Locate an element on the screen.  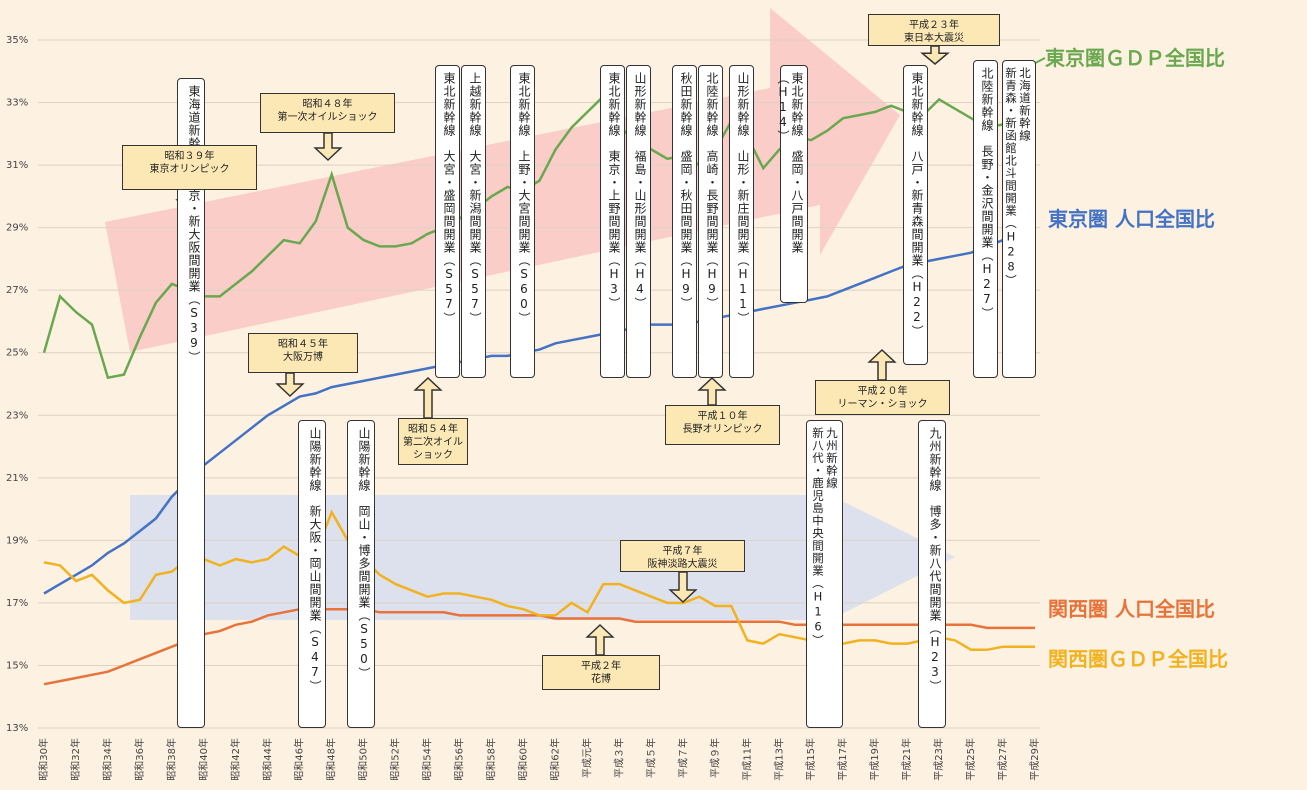
y-tick-label: 33% is located at coordinates (17, 103).